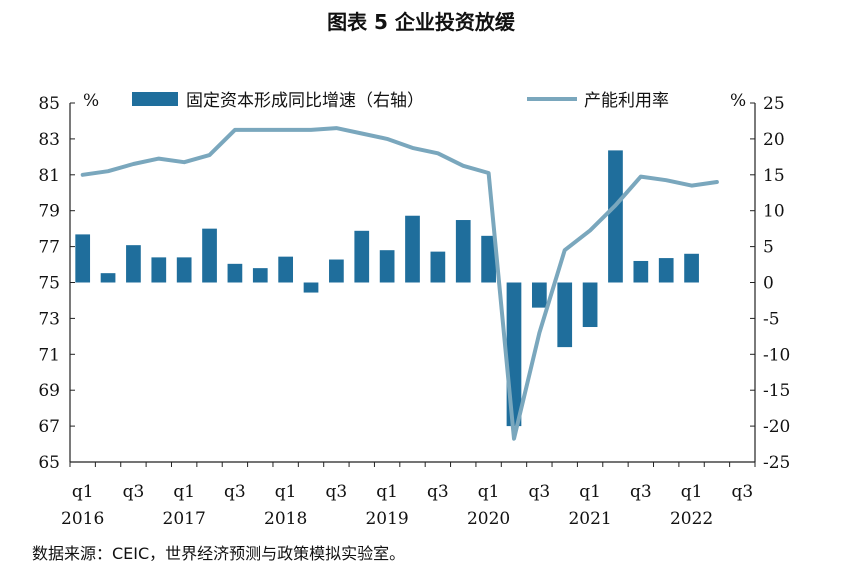 This screenshot has width=842, height=569. What do you see at coordinates (488, 259) in the screenshot?
I see `bar-2020q1` at bounding box center [488, 259].